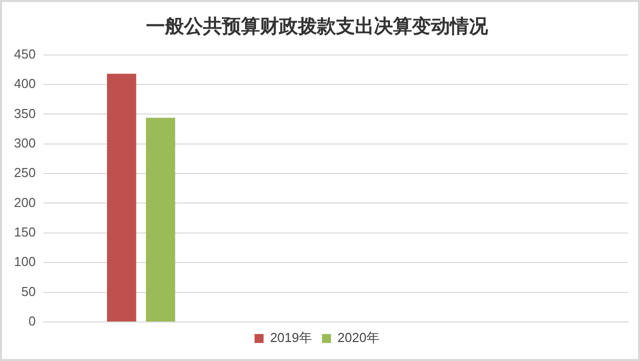 The width and height of the screenshot is (640, 361). Describe the element at coordinates (359, 338) in the screenshot. I see `legend-label: 2020年` at that location.